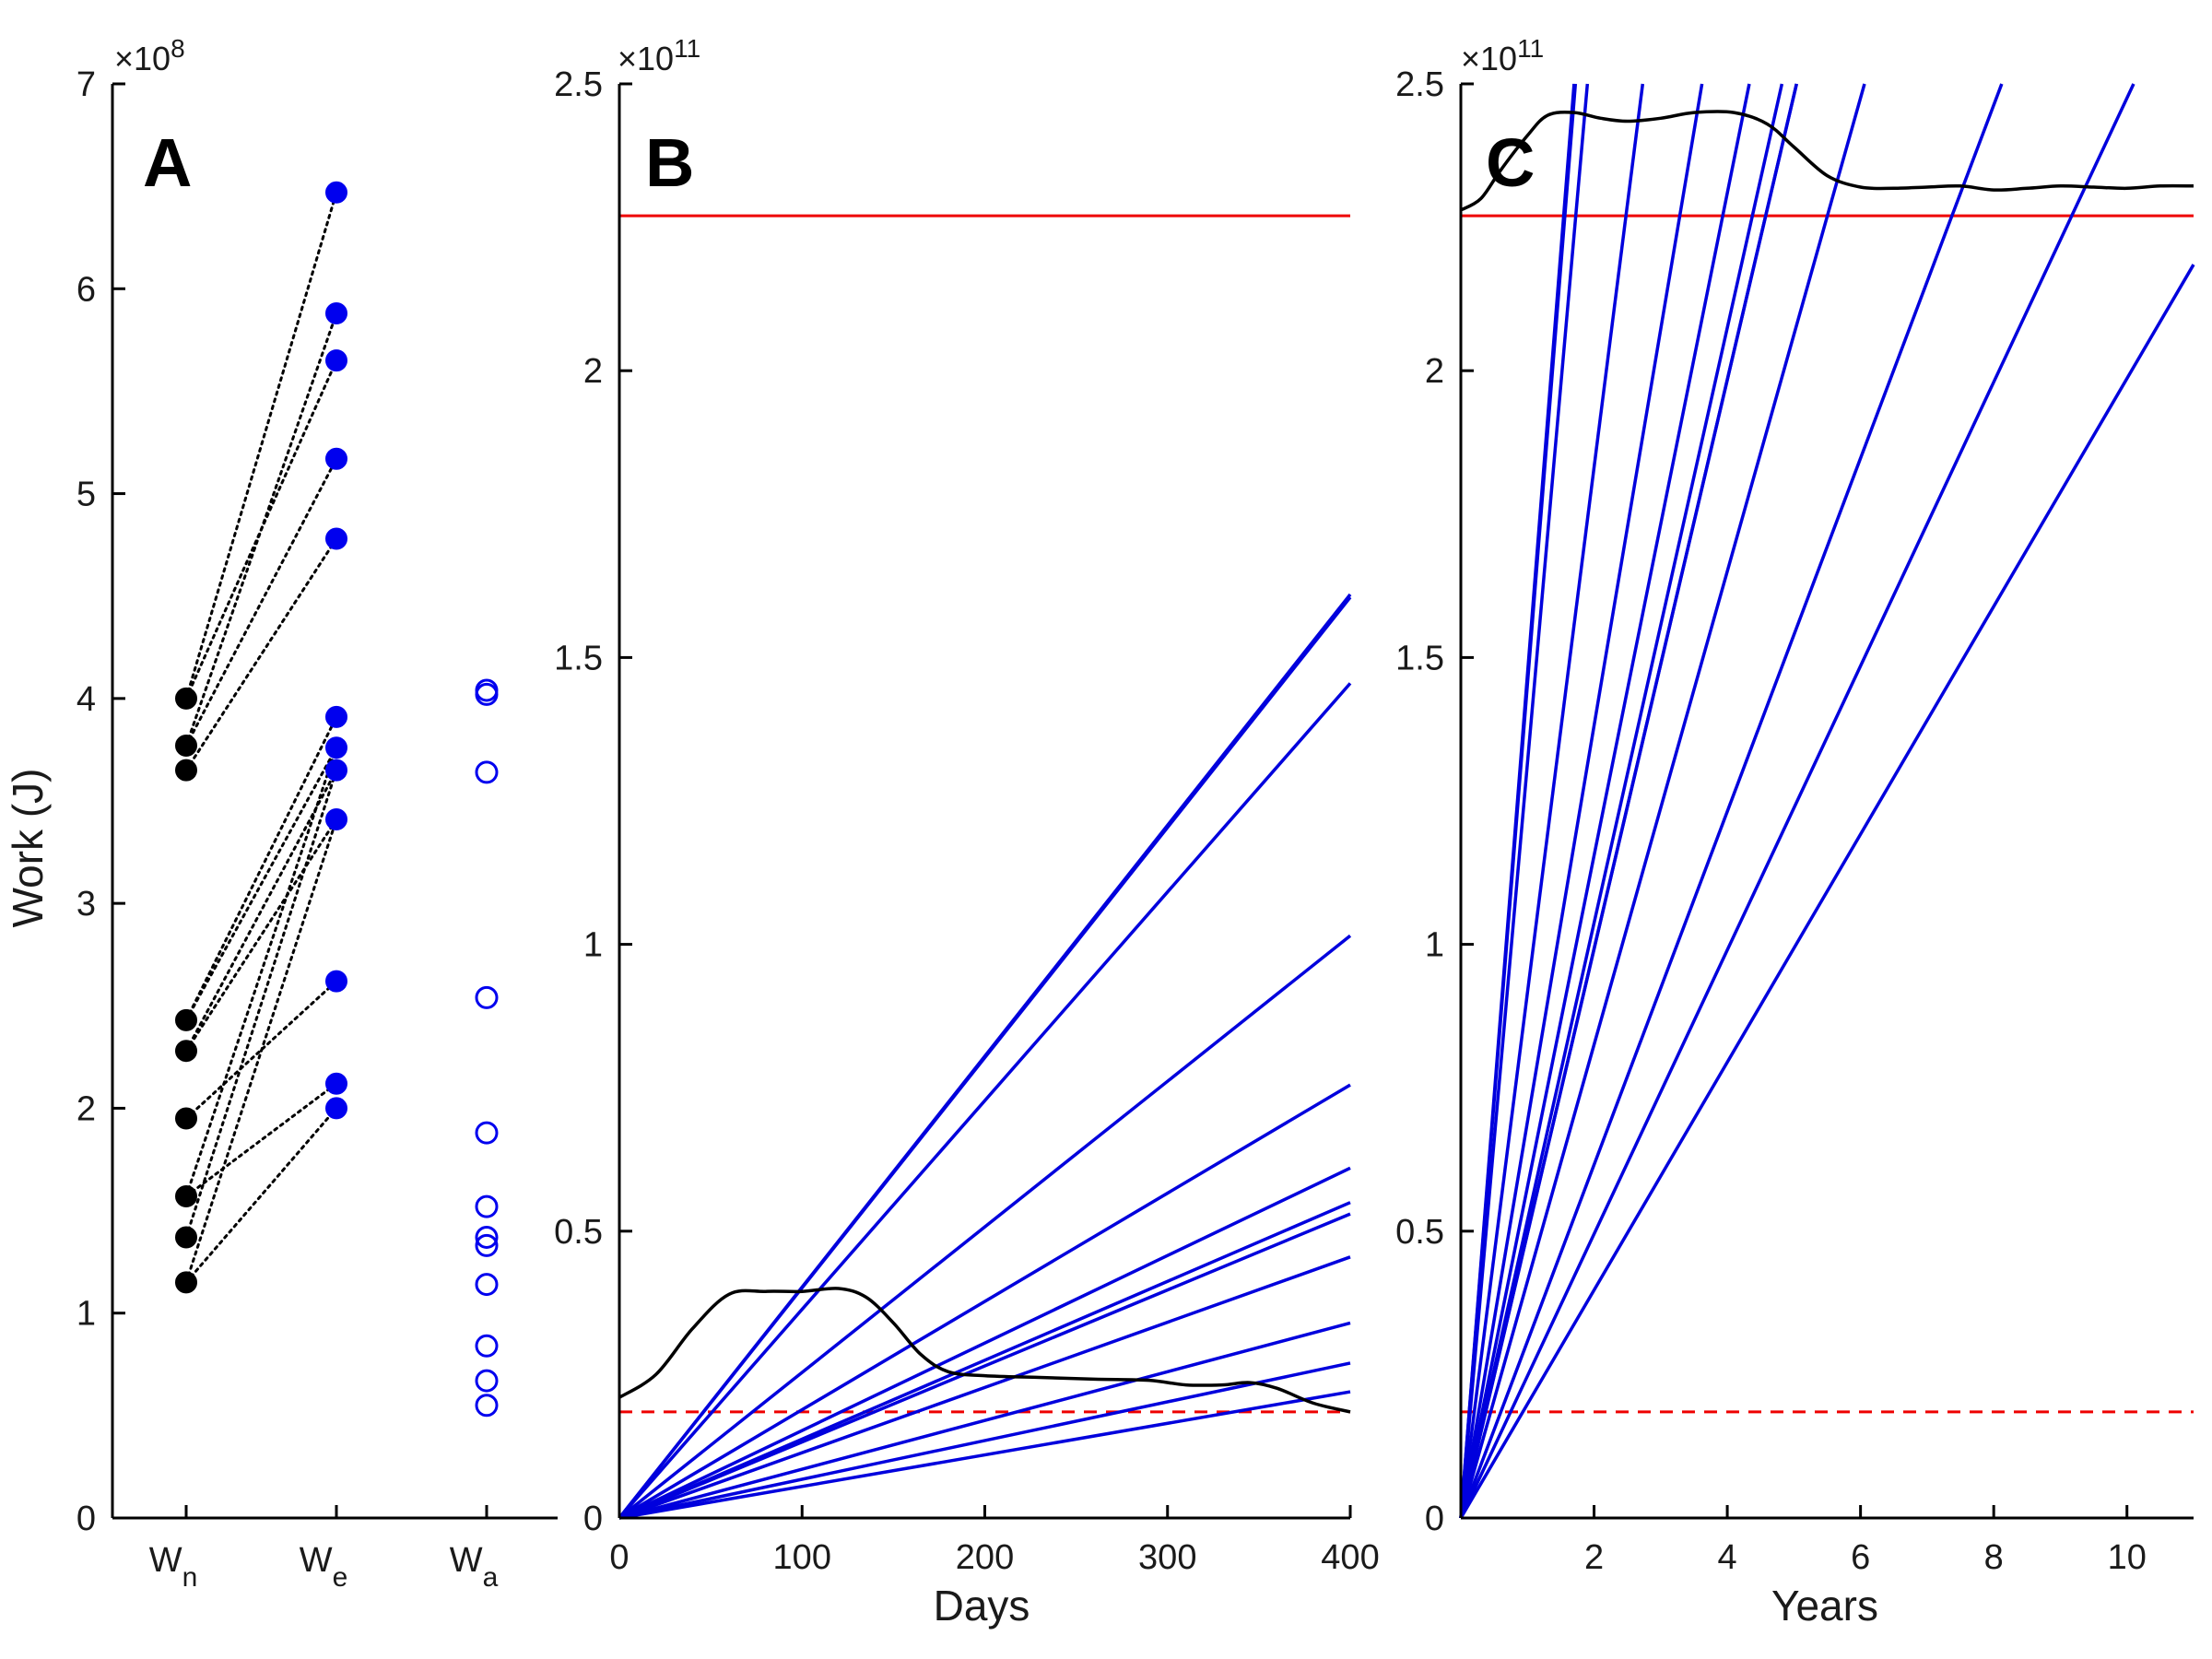 The width and height of the screenshot is (2212, 1659). Describe the element at coordinates (1860, 1557) in the screenshot. I see `panel-c-xtick-label: 6` at that location.